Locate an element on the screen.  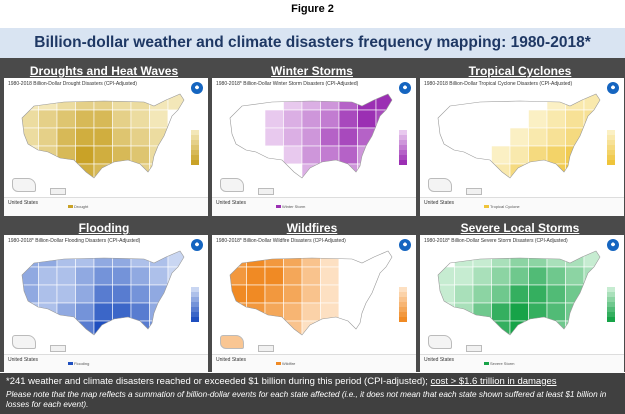
legend-item: Severe Storm is located at coordinates (499, 363).